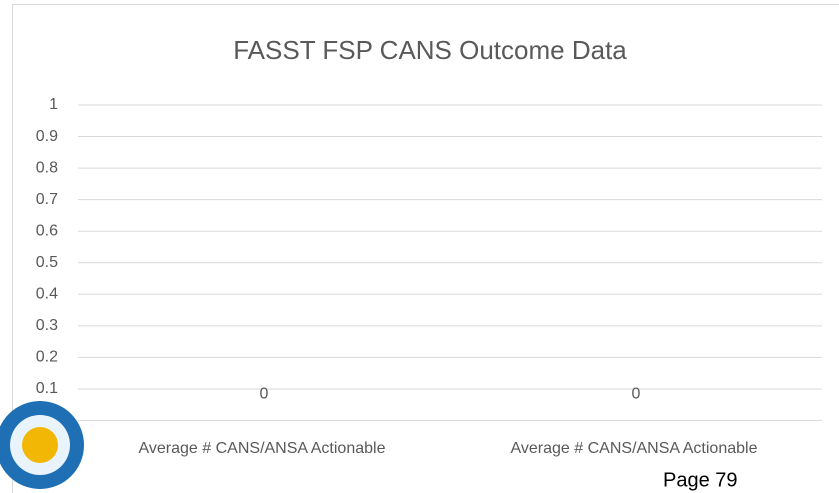 This screenshot has height=493, width=839. I want to click on y-tick-label: 0.1, so click(47, 388).